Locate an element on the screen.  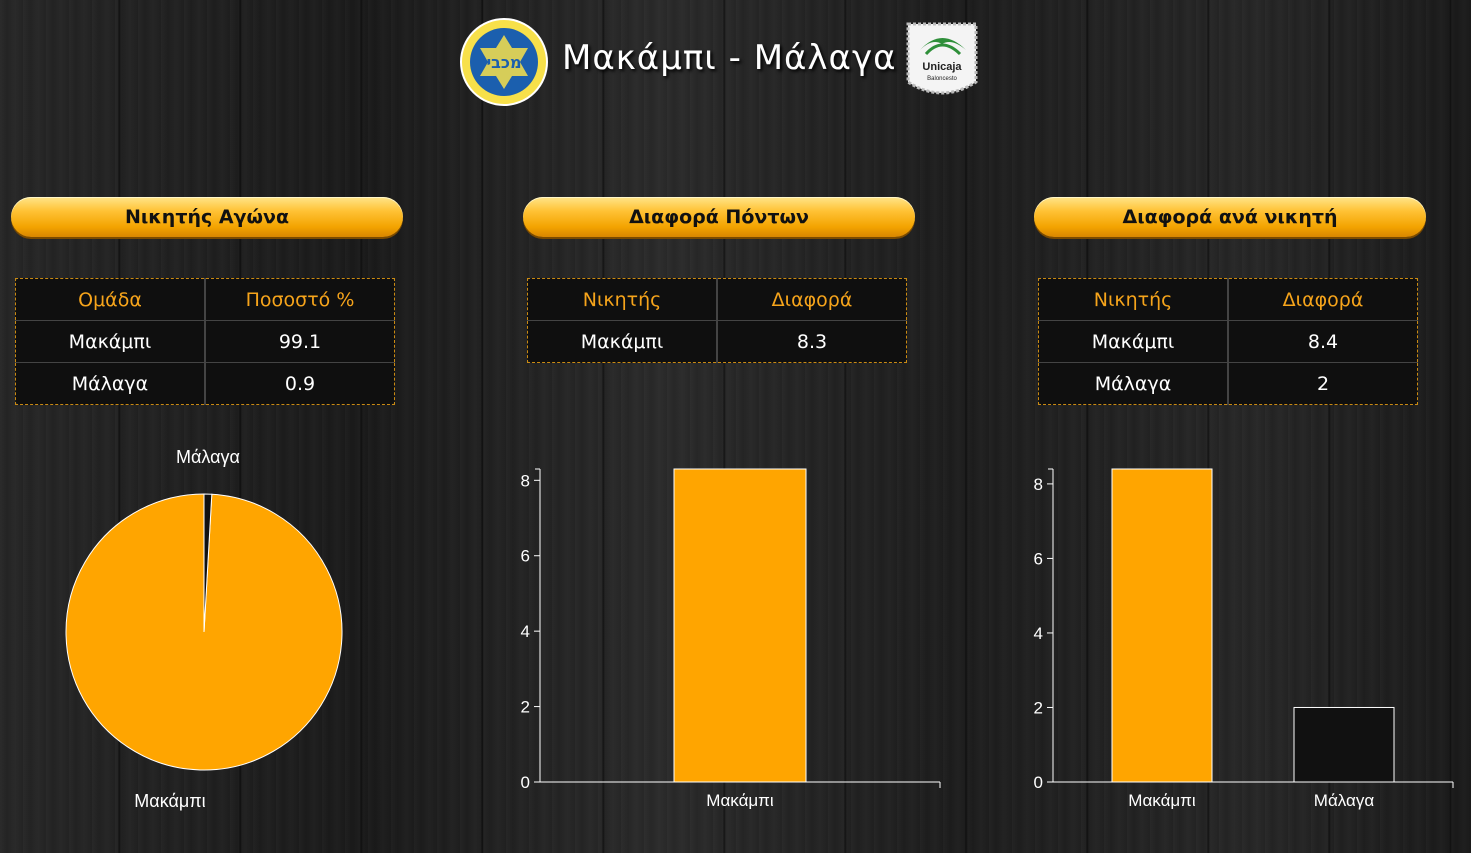
table-cell: 0.9 is located at coordinates (300, 383).